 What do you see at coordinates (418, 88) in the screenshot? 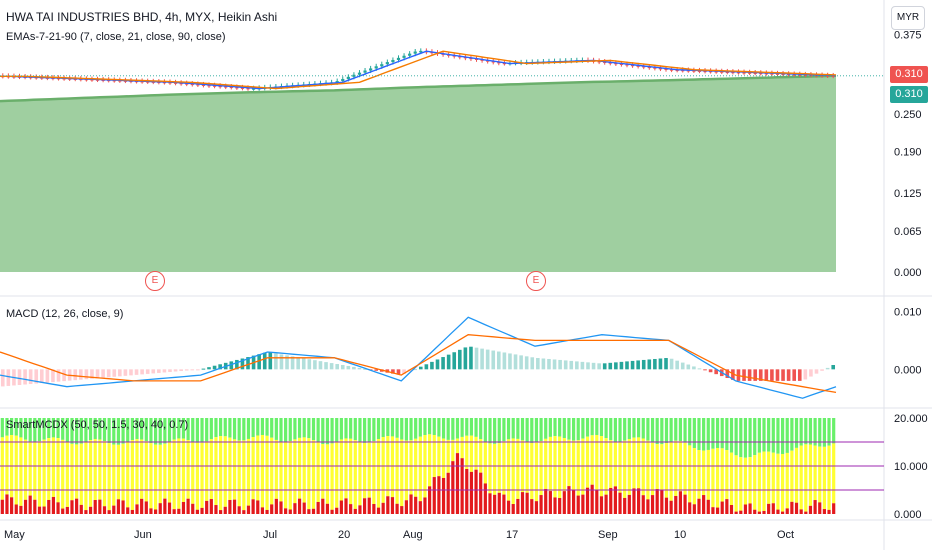
I see `ema90-line` at bounding box center [418, 88].